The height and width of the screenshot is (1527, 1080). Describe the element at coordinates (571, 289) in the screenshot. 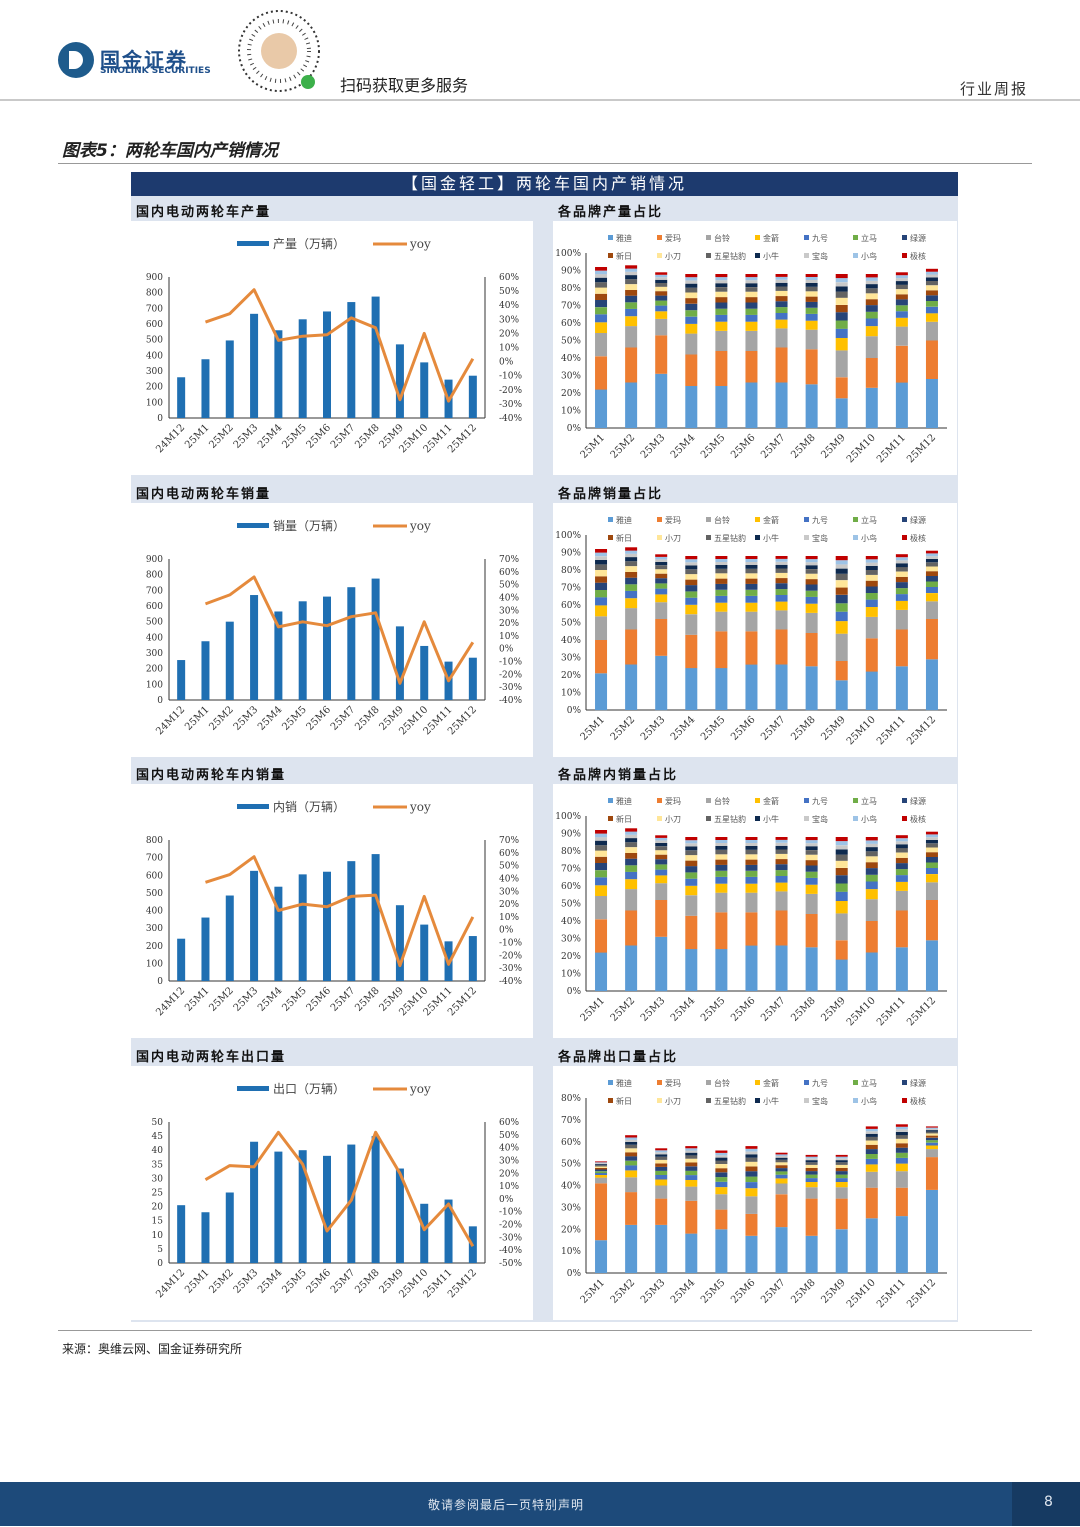

I see `y-tick-label: 80%` at that location.